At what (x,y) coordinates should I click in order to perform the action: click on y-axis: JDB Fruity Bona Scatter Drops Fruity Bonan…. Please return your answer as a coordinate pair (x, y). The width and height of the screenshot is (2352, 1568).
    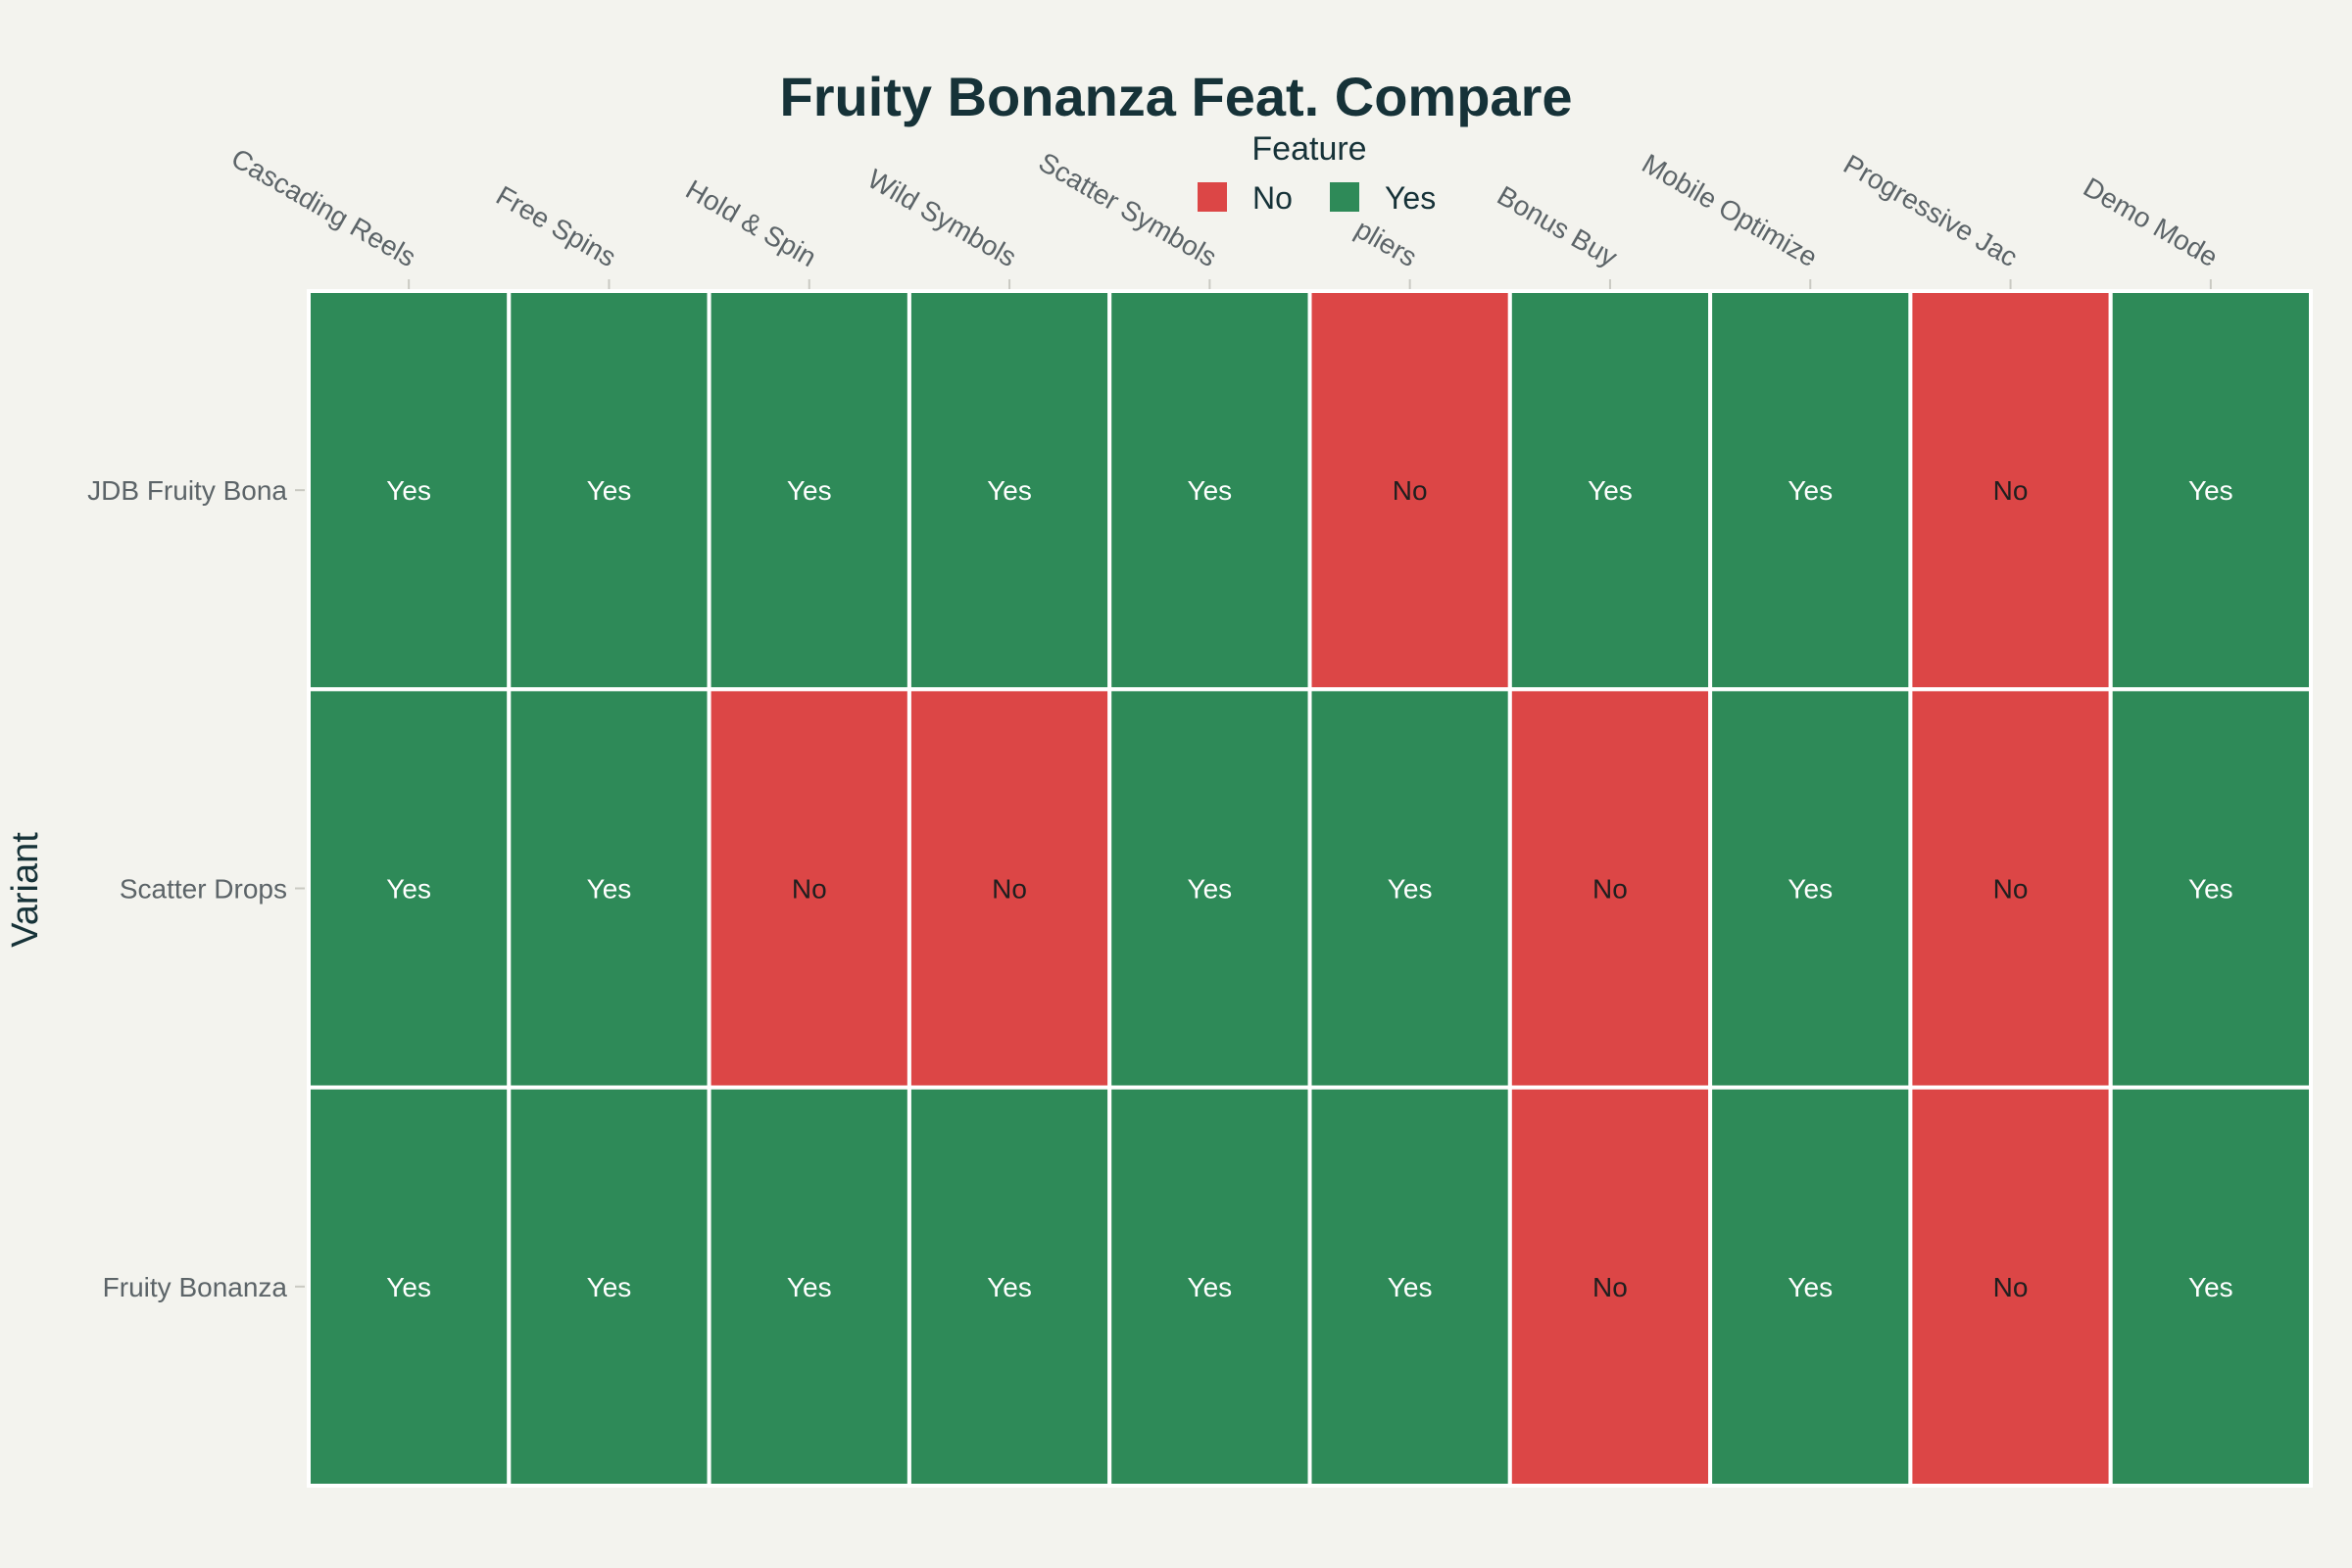
    Looking at the image, I should click on (196, 888).